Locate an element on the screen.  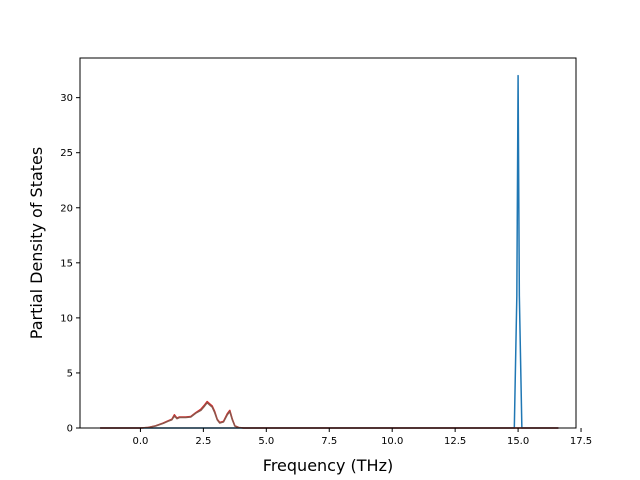
y-tick-label: 15 is located at coordinates (66, 263).